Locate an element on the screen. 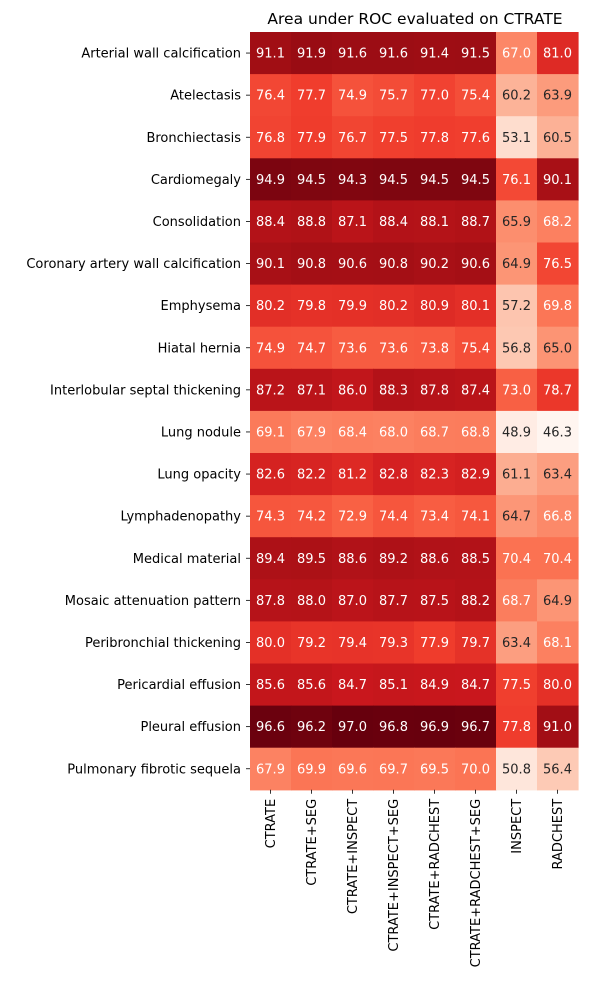 This screenshot has height=993, width=590. cell-value-label: 87.2 is located at coordinates (270, 390).